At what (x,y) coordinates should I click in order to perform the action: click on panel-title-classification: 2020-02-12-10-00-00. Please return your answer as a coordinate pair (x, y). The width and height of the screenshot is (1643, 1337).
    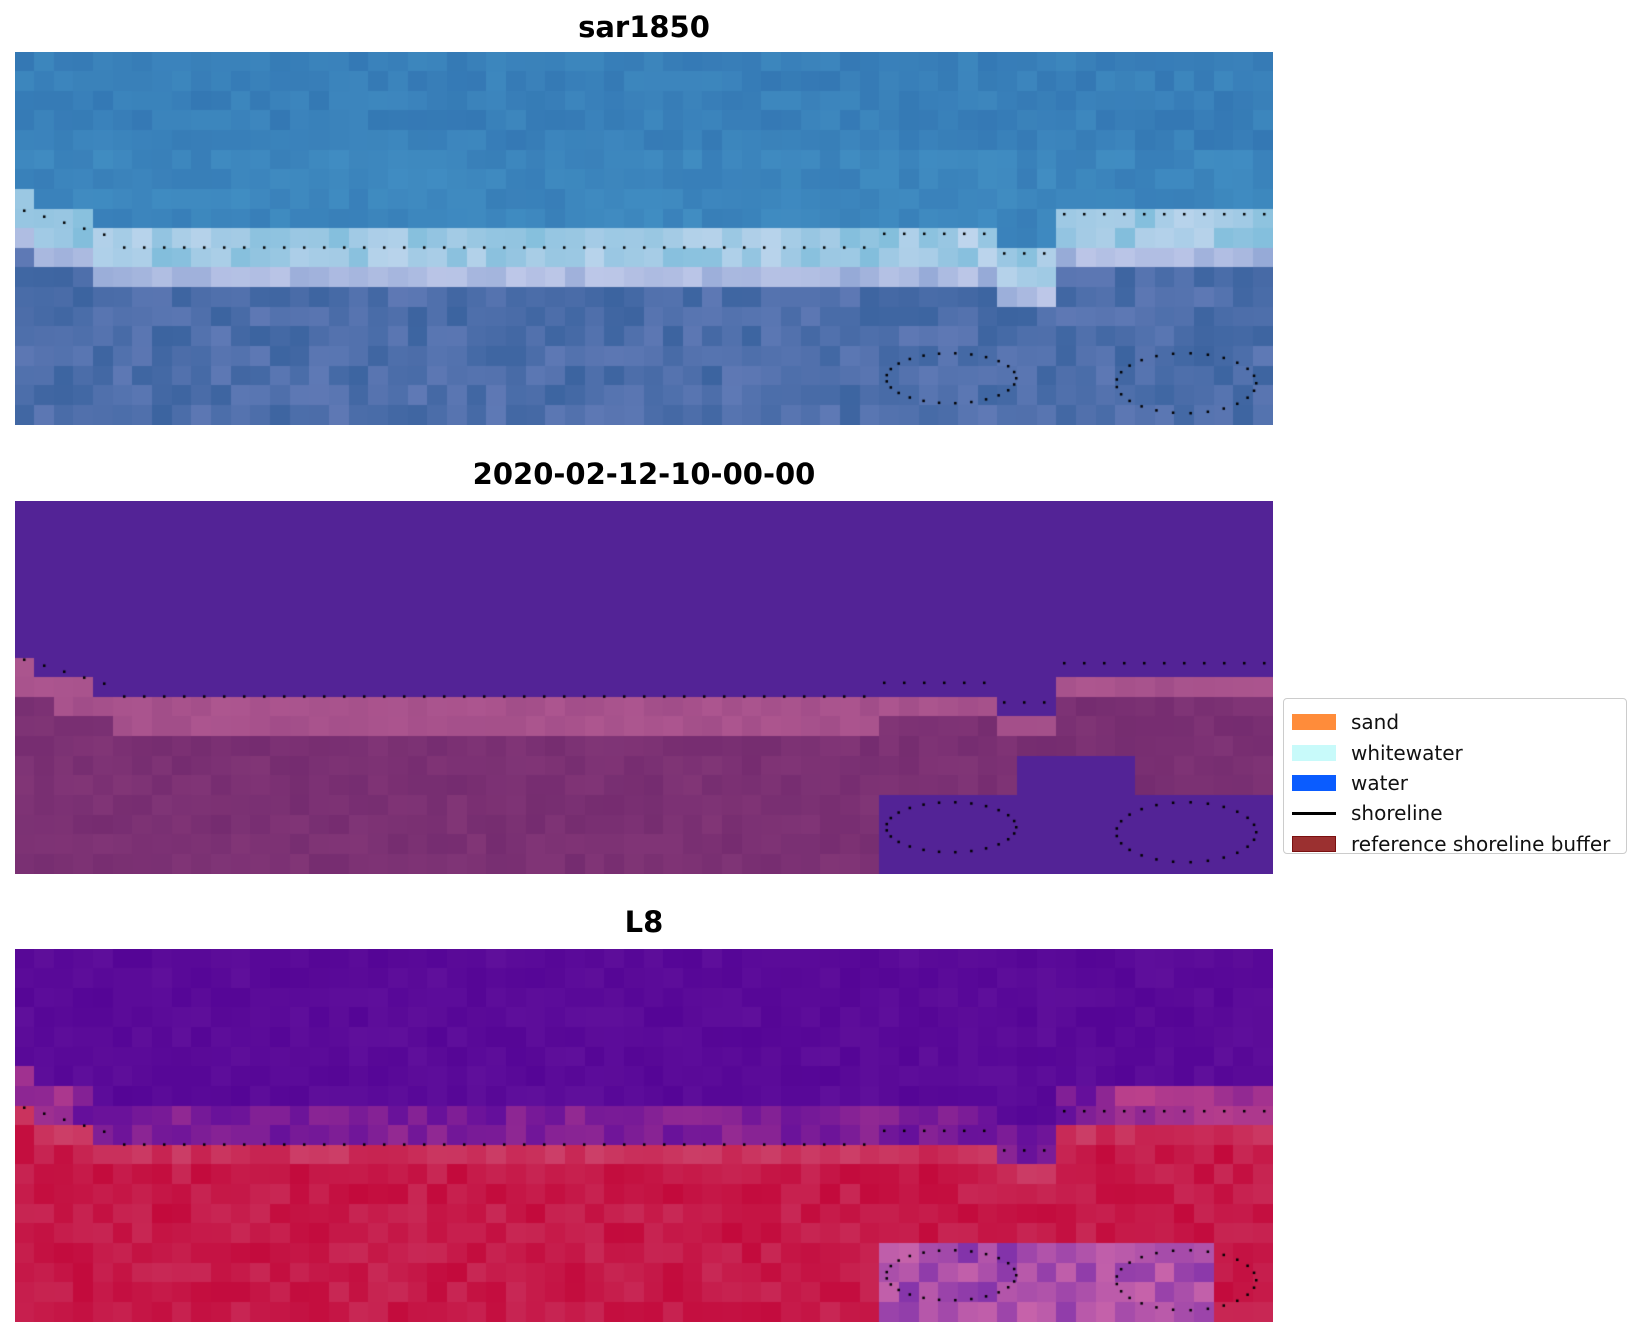
    Looking at the image, I should click on (644, 474).